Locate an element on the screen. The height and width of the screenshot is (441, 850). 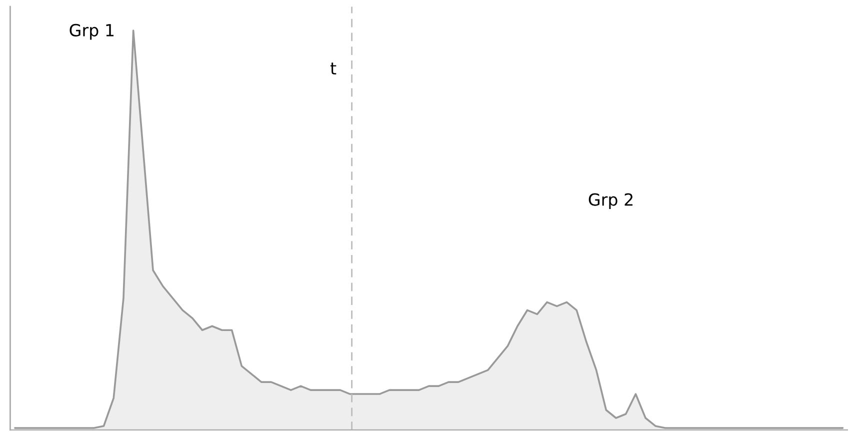
annotation: Grp 1 is located at coordinates (92, 32).